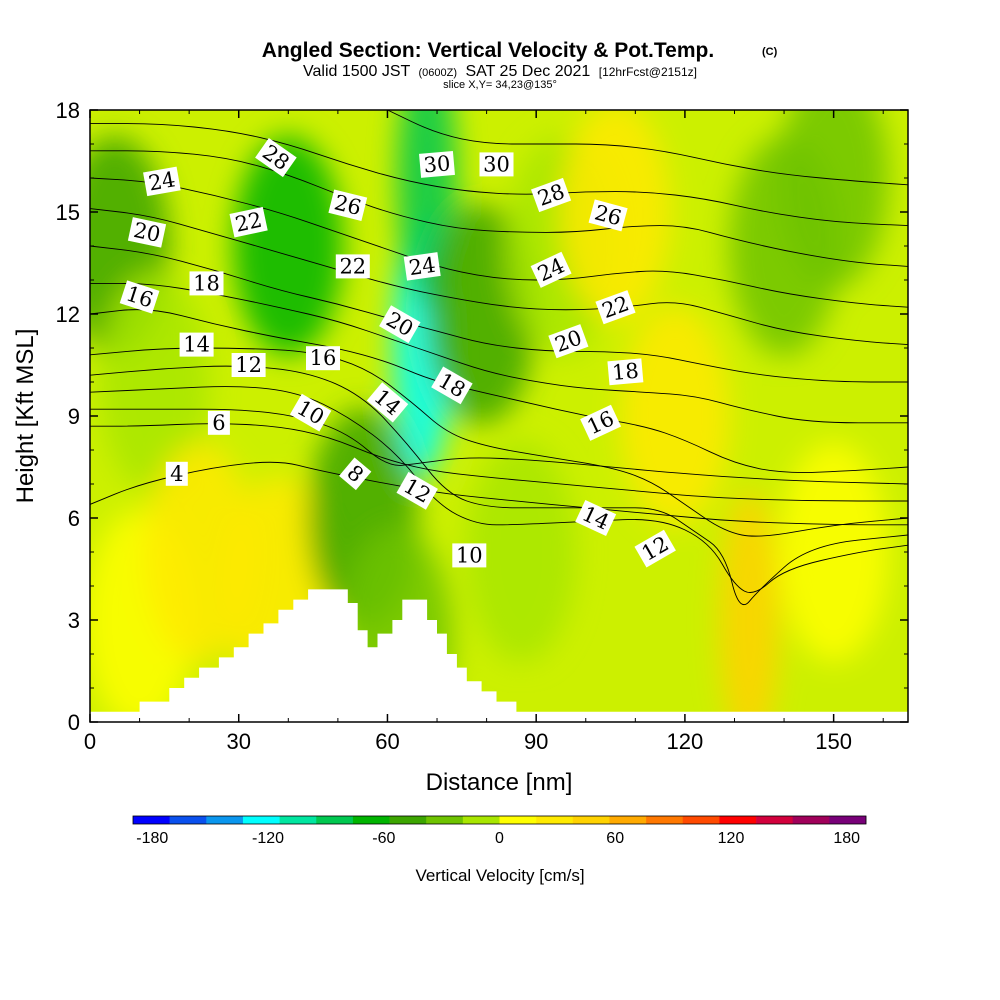  What do you see at coordinates (74, 518) in the screenshot?
I see `y-tick-label-6: 6` at bounding box center [74, 518].